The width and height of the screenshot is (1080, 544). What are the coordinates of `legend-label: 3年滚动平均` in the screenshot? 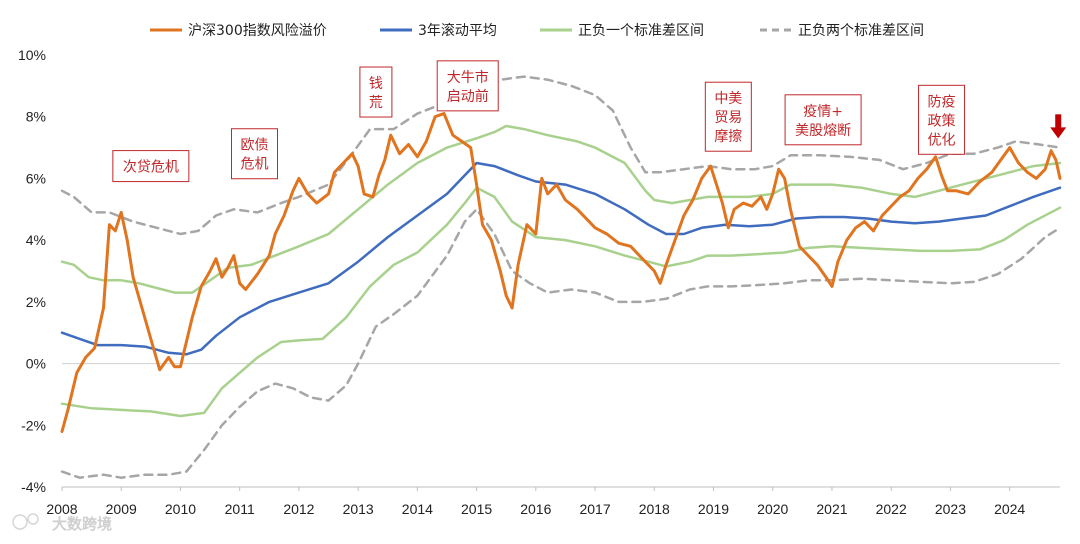 It's located at (457, 30).